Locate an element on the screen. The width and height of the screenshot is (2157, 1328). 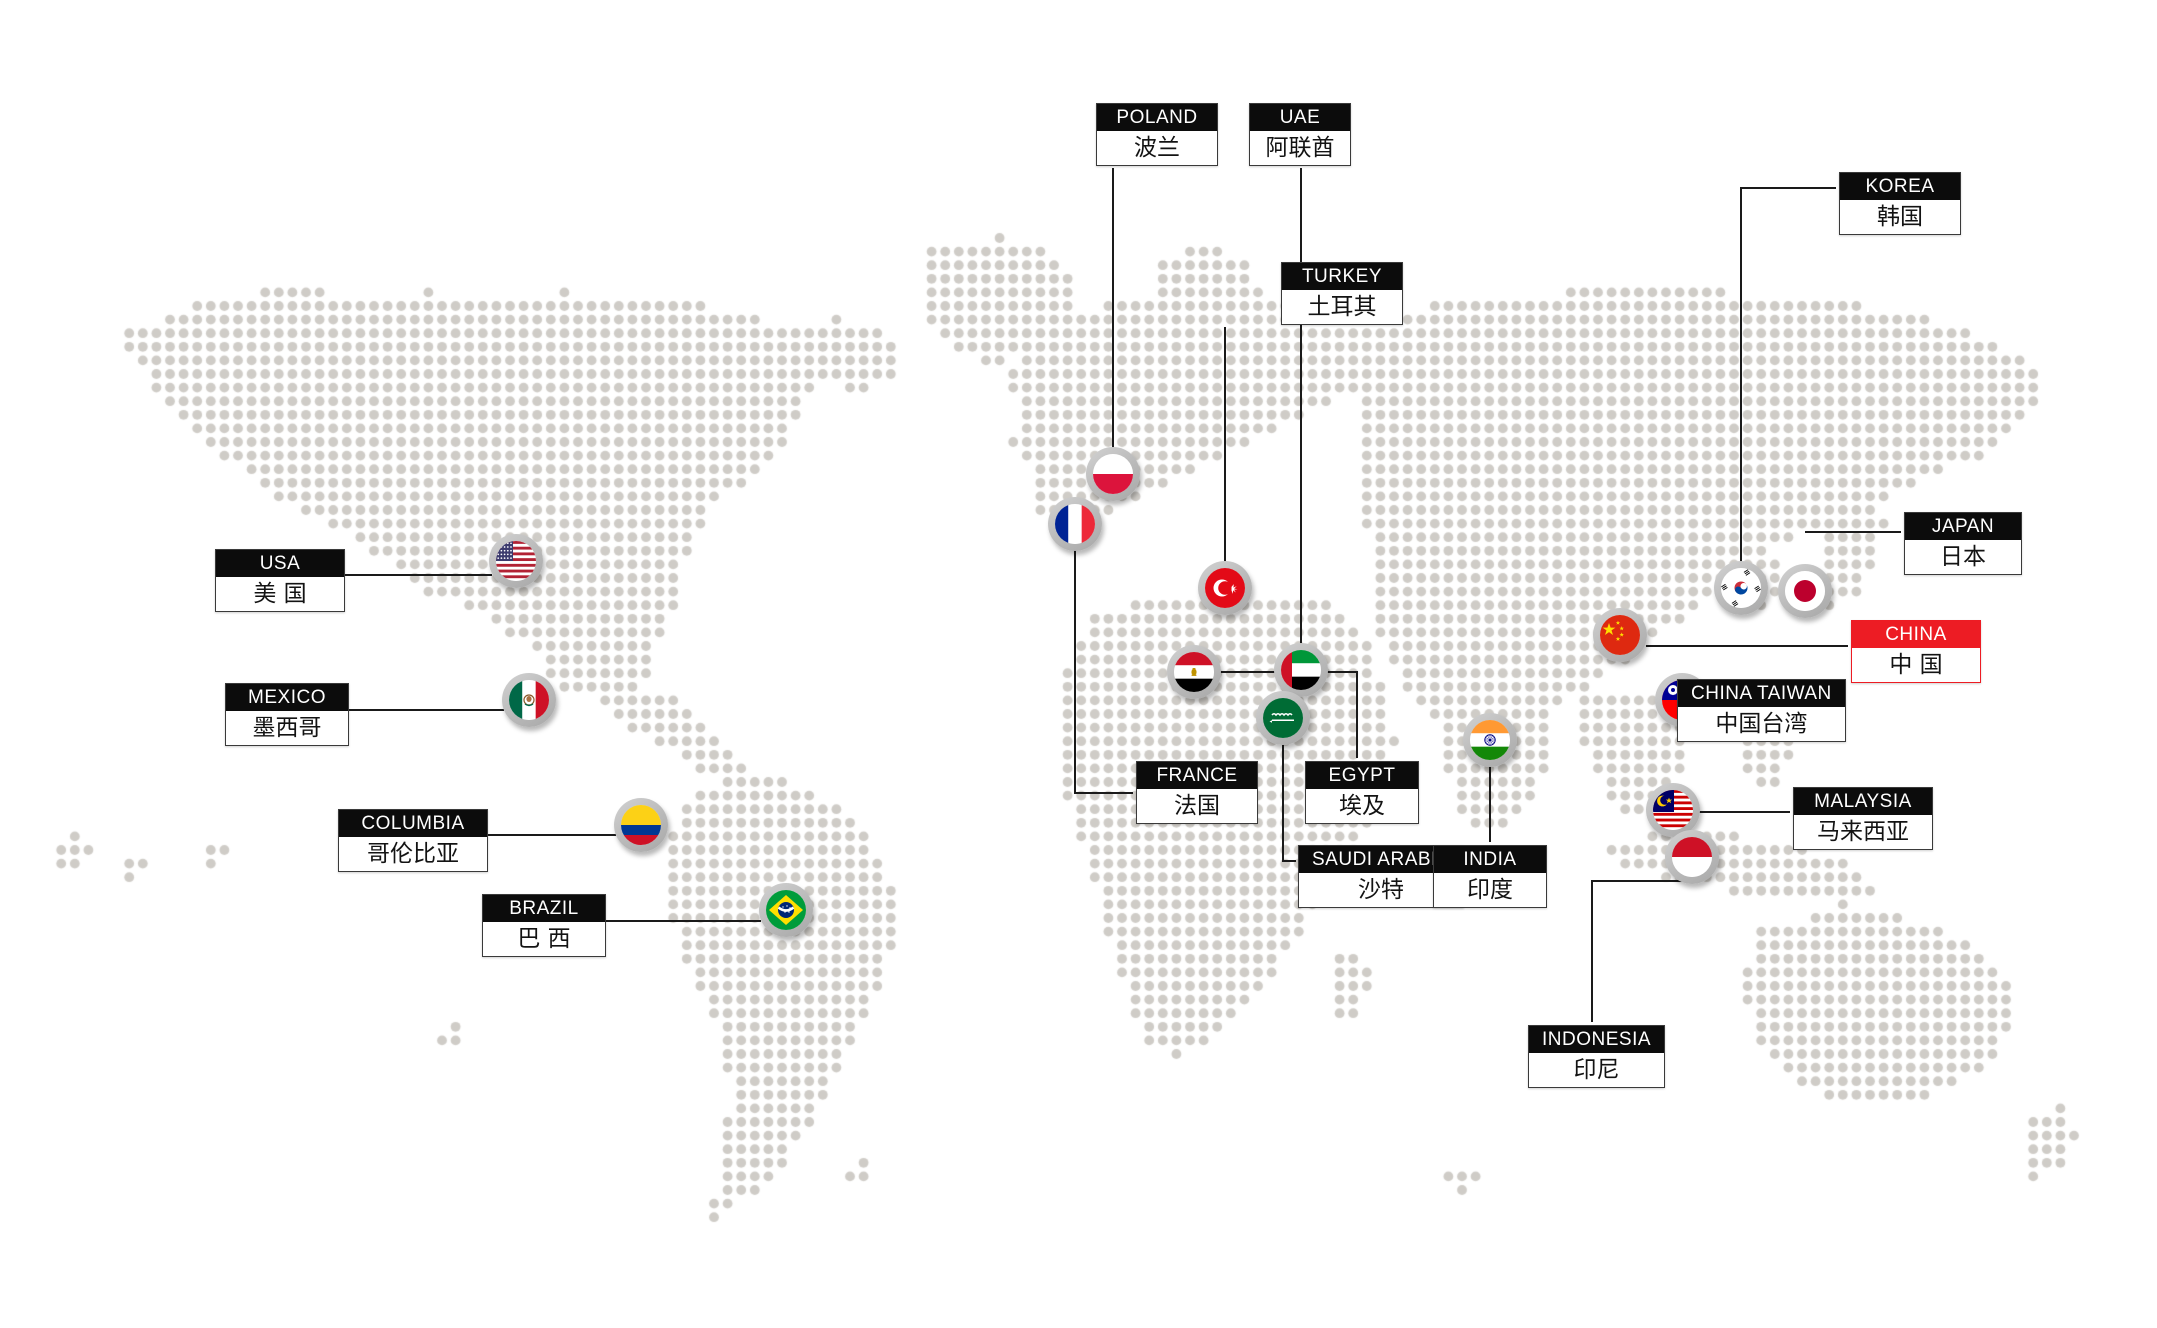
saudi-flag is located at coordinates (1283, 718).